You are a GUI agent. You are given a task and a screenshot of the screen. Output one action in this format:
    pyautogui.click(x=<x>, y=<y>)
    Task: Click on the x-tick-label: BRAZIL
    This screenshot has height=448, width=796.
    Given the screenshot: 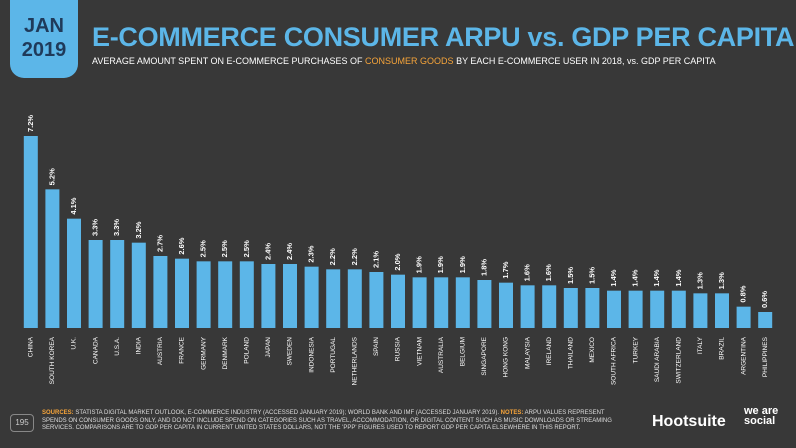 What is the action you would take?
    pyautogui.click(x=722, y=348)
    